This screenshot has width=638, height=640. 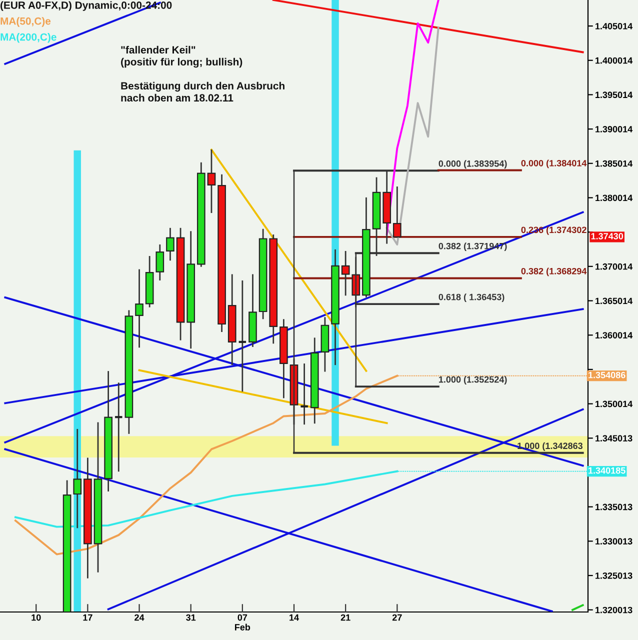 What do you see at coordinates (607, 470) in the screenshot?
I see `data-label: 1.340185` at bounding box center [607, 470].